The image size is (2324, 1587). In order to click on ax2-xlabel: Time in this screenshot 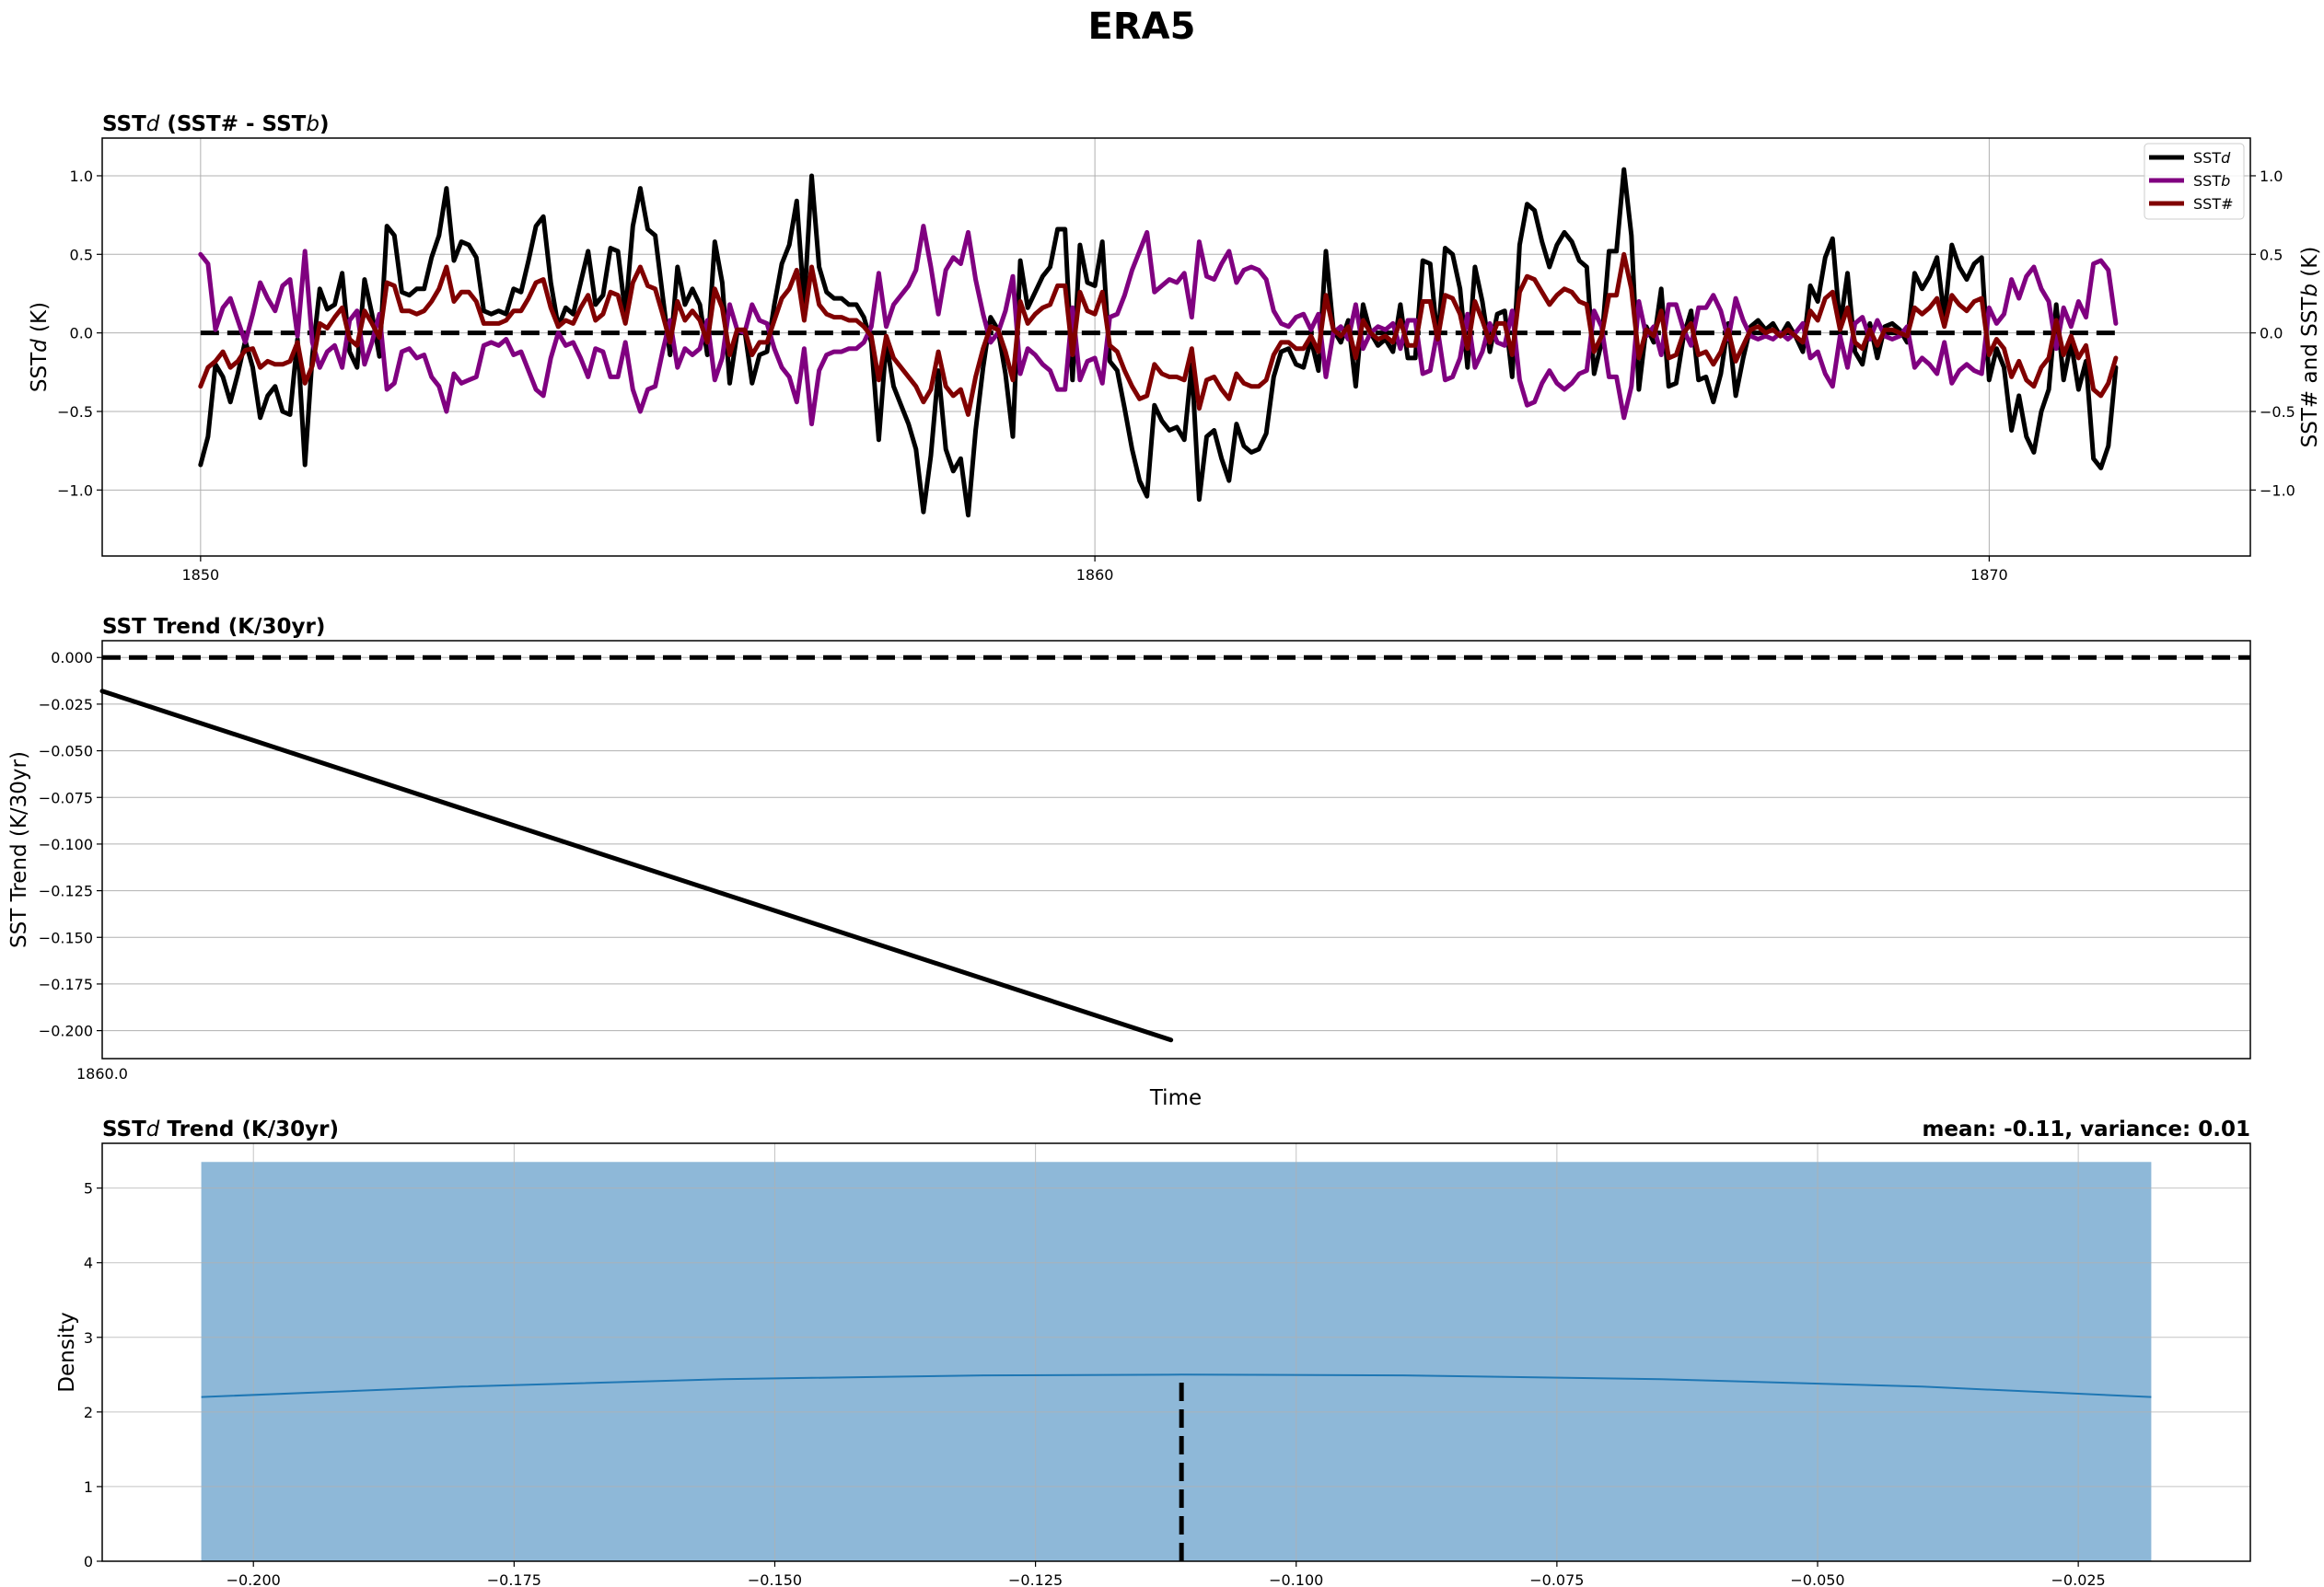, I will do `click(1176, 1098)`.